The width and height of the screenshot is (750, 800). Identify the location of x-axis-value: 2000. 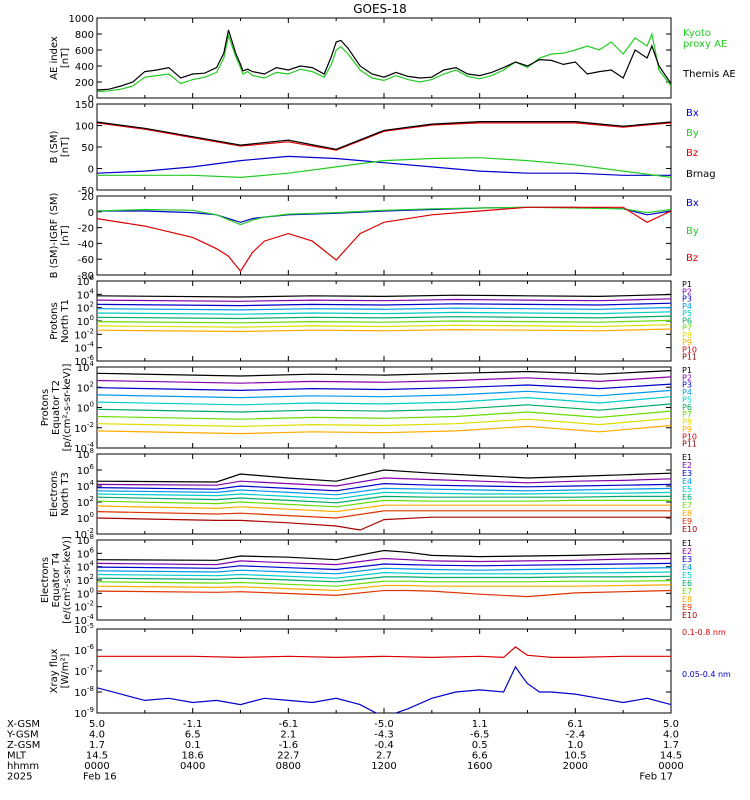
(575, 766).